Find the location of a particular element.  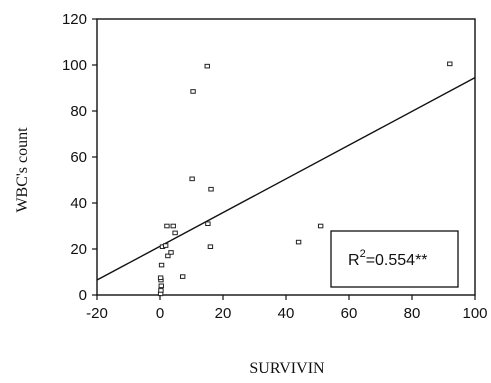

y-tick-label-80: 80 is located at coordinates (78, 111).